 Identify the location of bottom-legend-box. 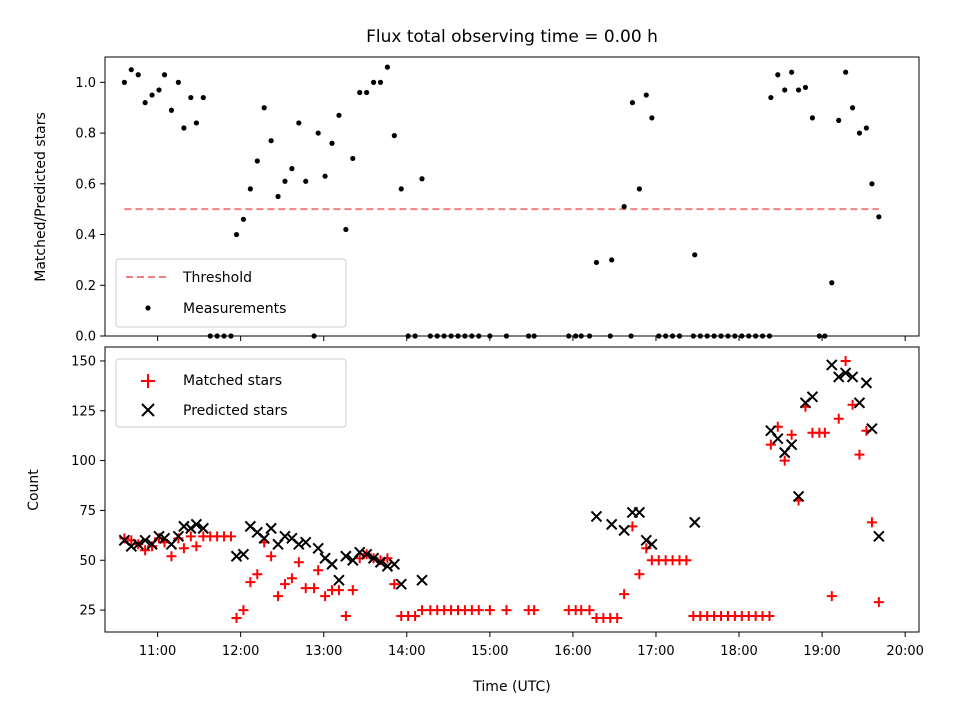
(231, 393).